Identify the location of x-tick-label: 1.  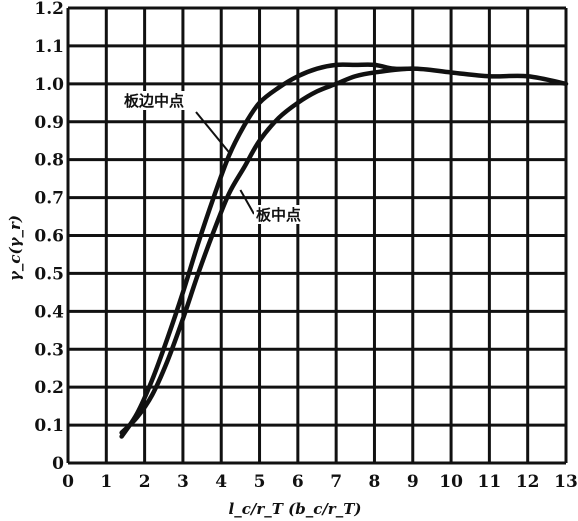
(106, 482).